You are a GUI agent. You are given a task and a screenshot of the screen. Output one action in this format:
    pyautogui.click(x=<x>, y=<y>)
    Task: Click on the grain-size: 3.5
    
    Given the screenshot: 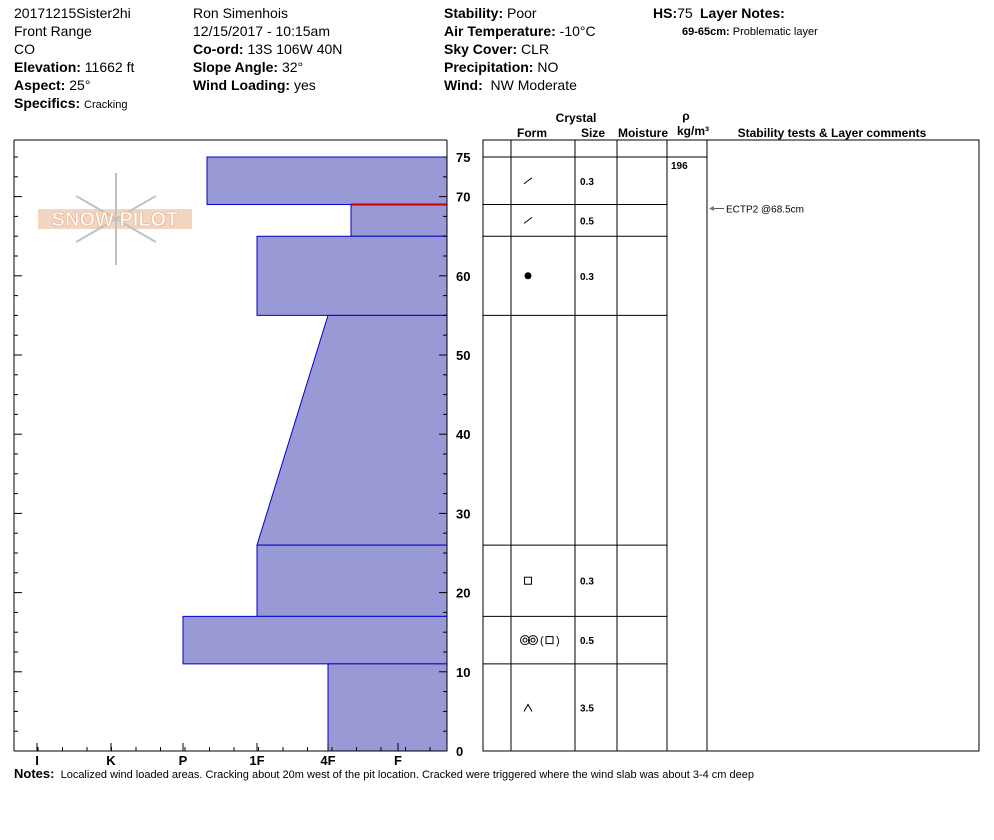 What is the action you would take?
    pyautogui.click(x=587, y=708)
    